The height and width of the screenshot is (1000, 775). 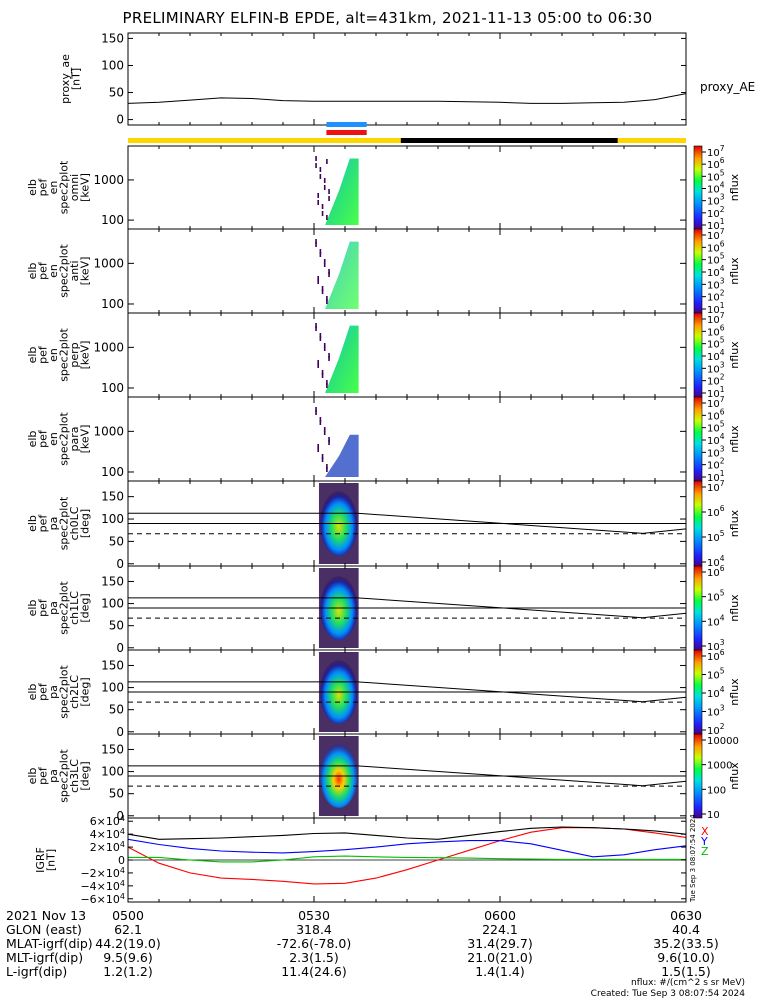 What do you see at coordinates (53, 439) in the screenshot?
I see `y-axis-label-line: en` at bounding box center [53, 439].